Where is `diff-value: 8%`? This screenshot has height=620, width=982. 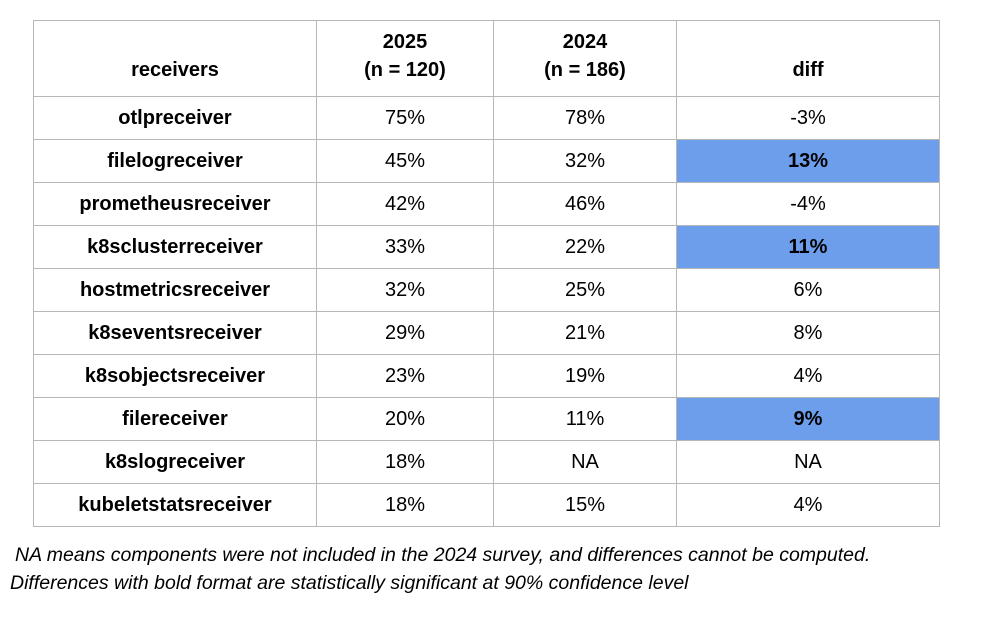
diff-value: 8% is located at coordinates (808, 333).